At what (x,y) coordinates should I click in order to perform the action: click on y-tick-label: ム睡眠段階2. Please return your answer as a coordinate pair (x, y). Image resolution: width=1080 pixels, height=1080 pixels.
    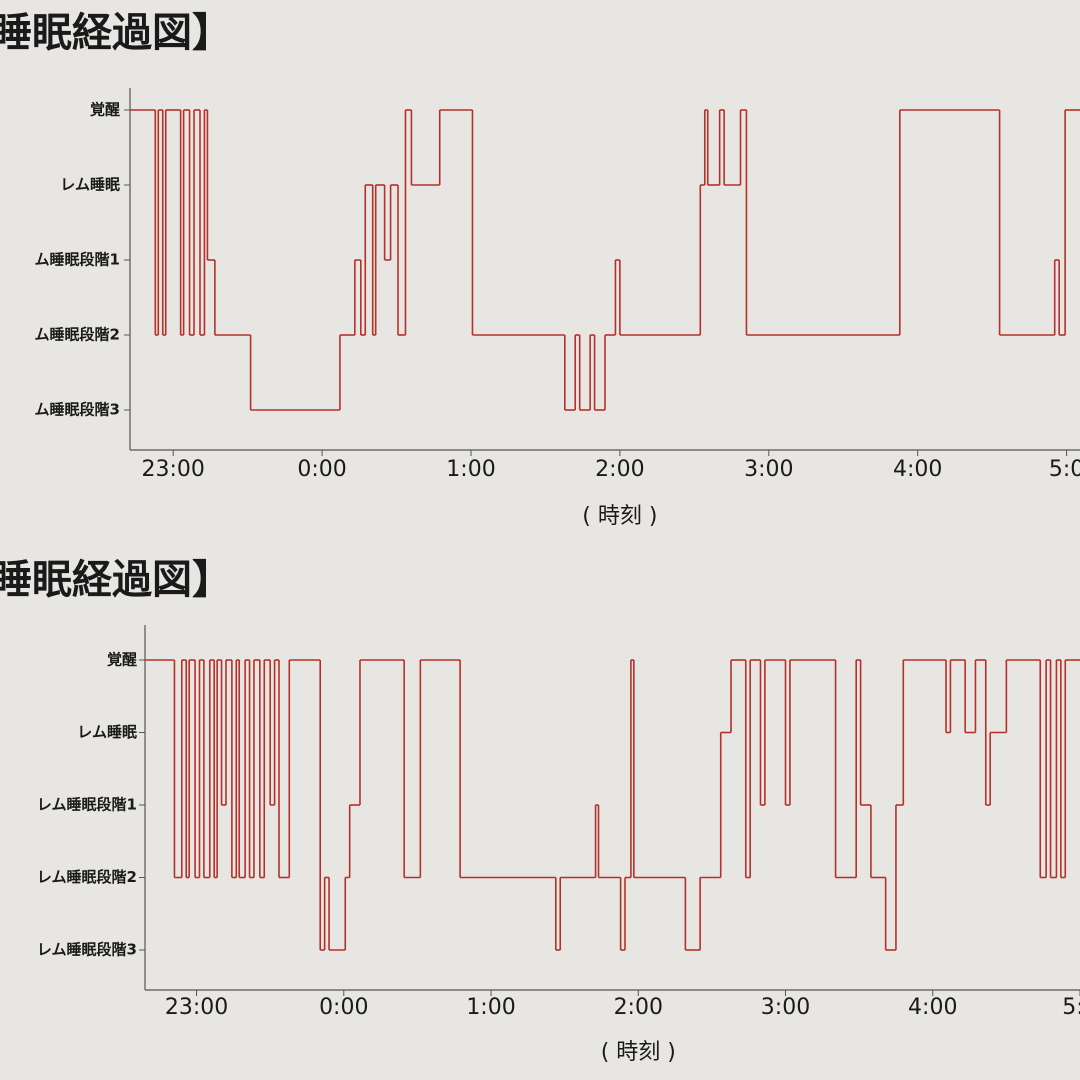
    Looking at the image, I should click on (77, 335).